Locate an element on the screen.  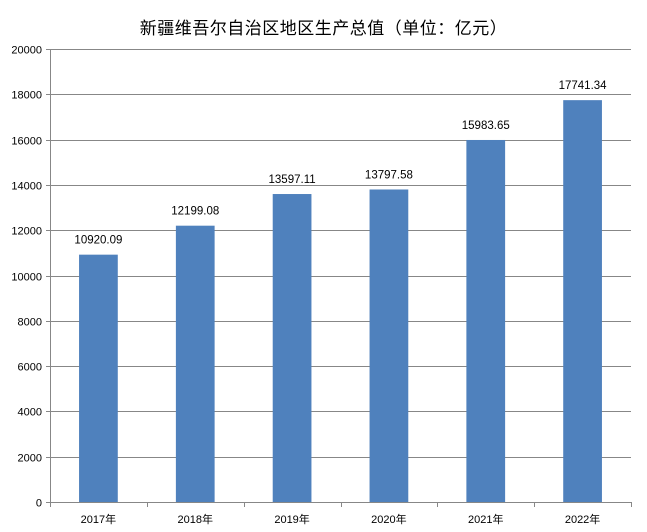
y-tick-label: 8000 is located at coordinates (30, 323).